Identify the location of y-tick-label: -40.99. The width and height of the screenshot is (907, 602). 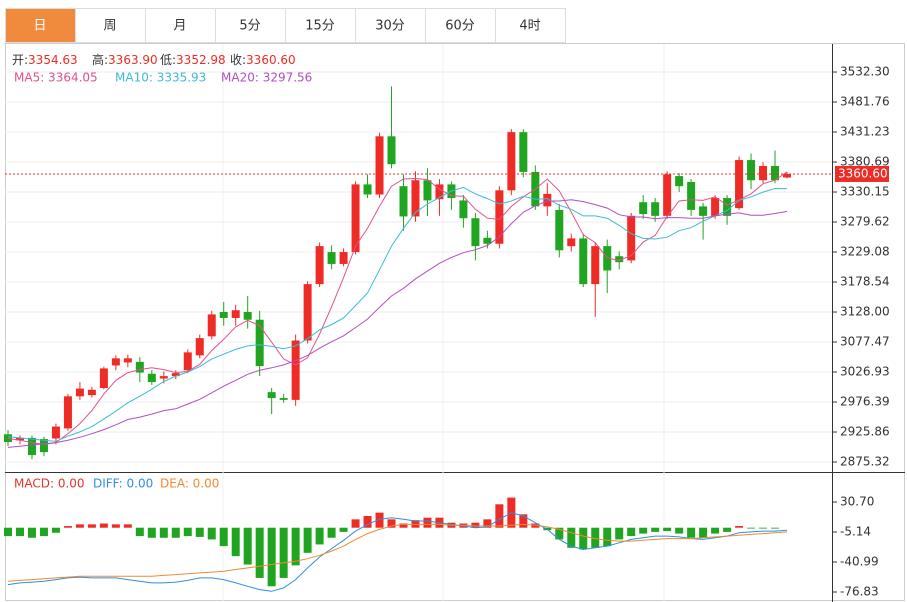
(859, 562).